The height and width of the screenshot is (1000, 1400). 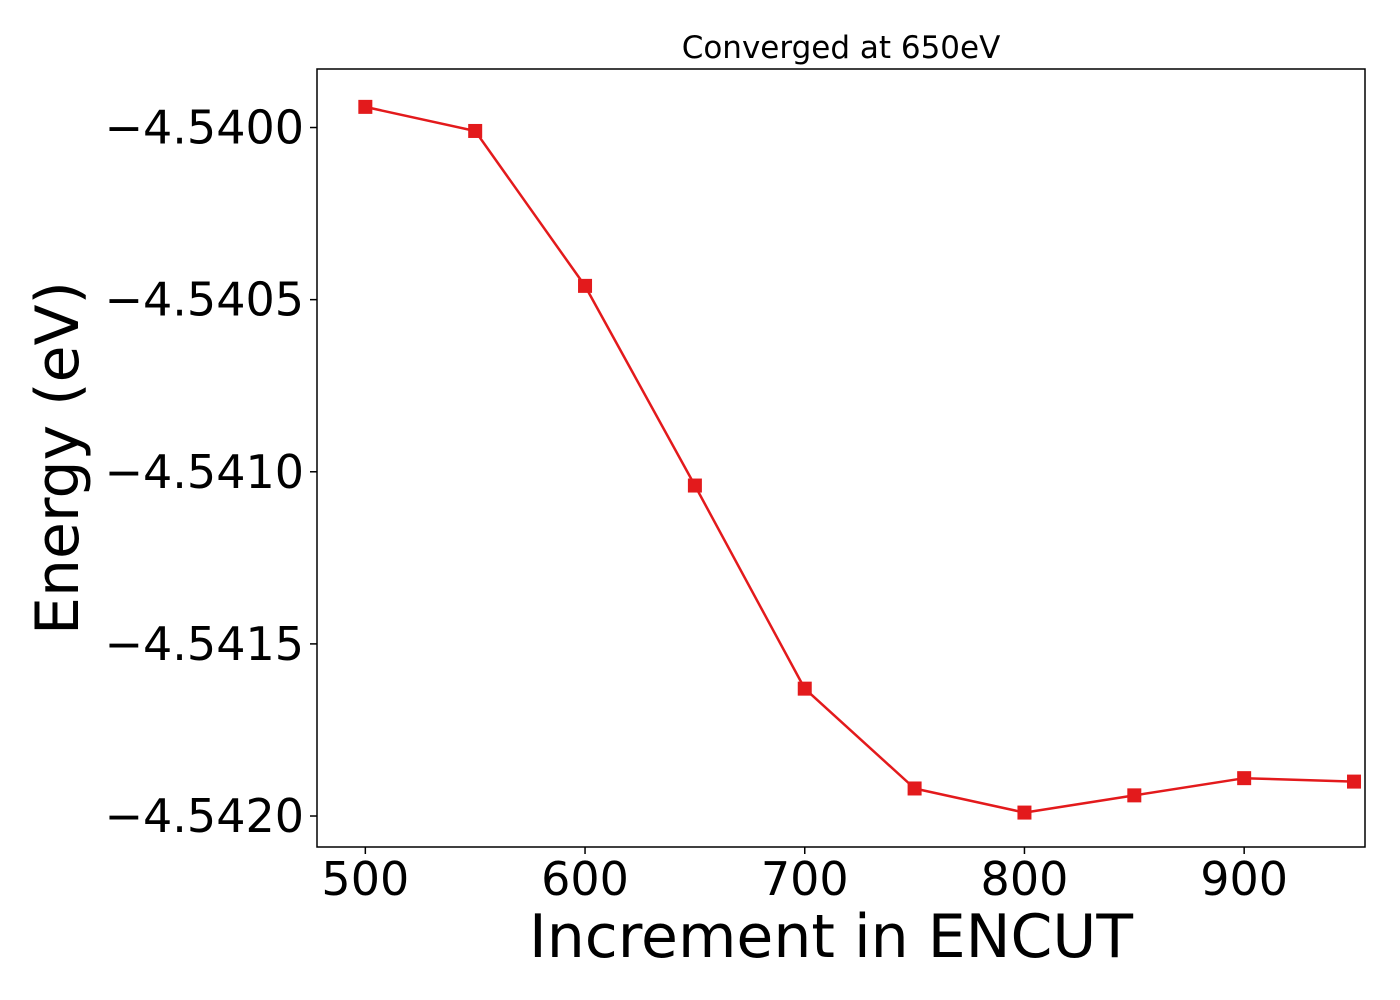 I want to click on y-tick-label: −4.5410, so click(x=205, y=472).